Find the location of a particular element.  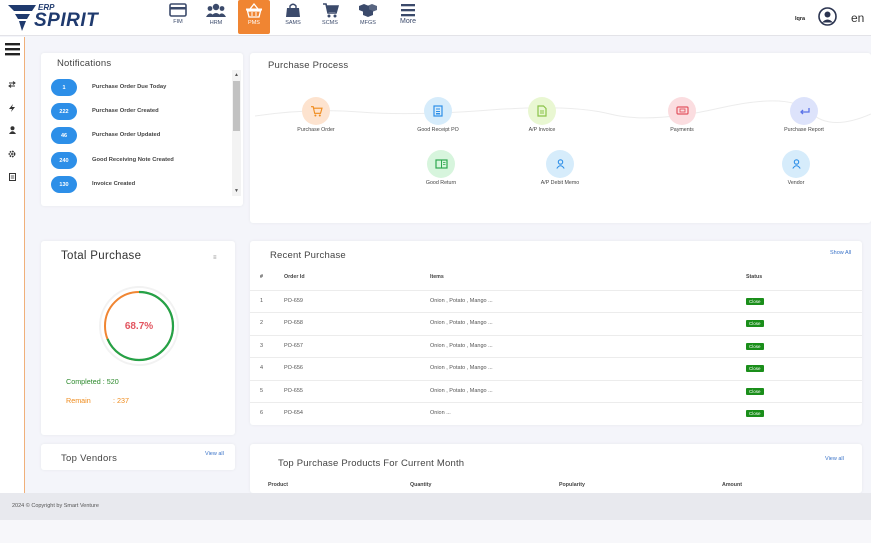

process-step-label: Good Receipt PO is located at coordinates (438, 130).